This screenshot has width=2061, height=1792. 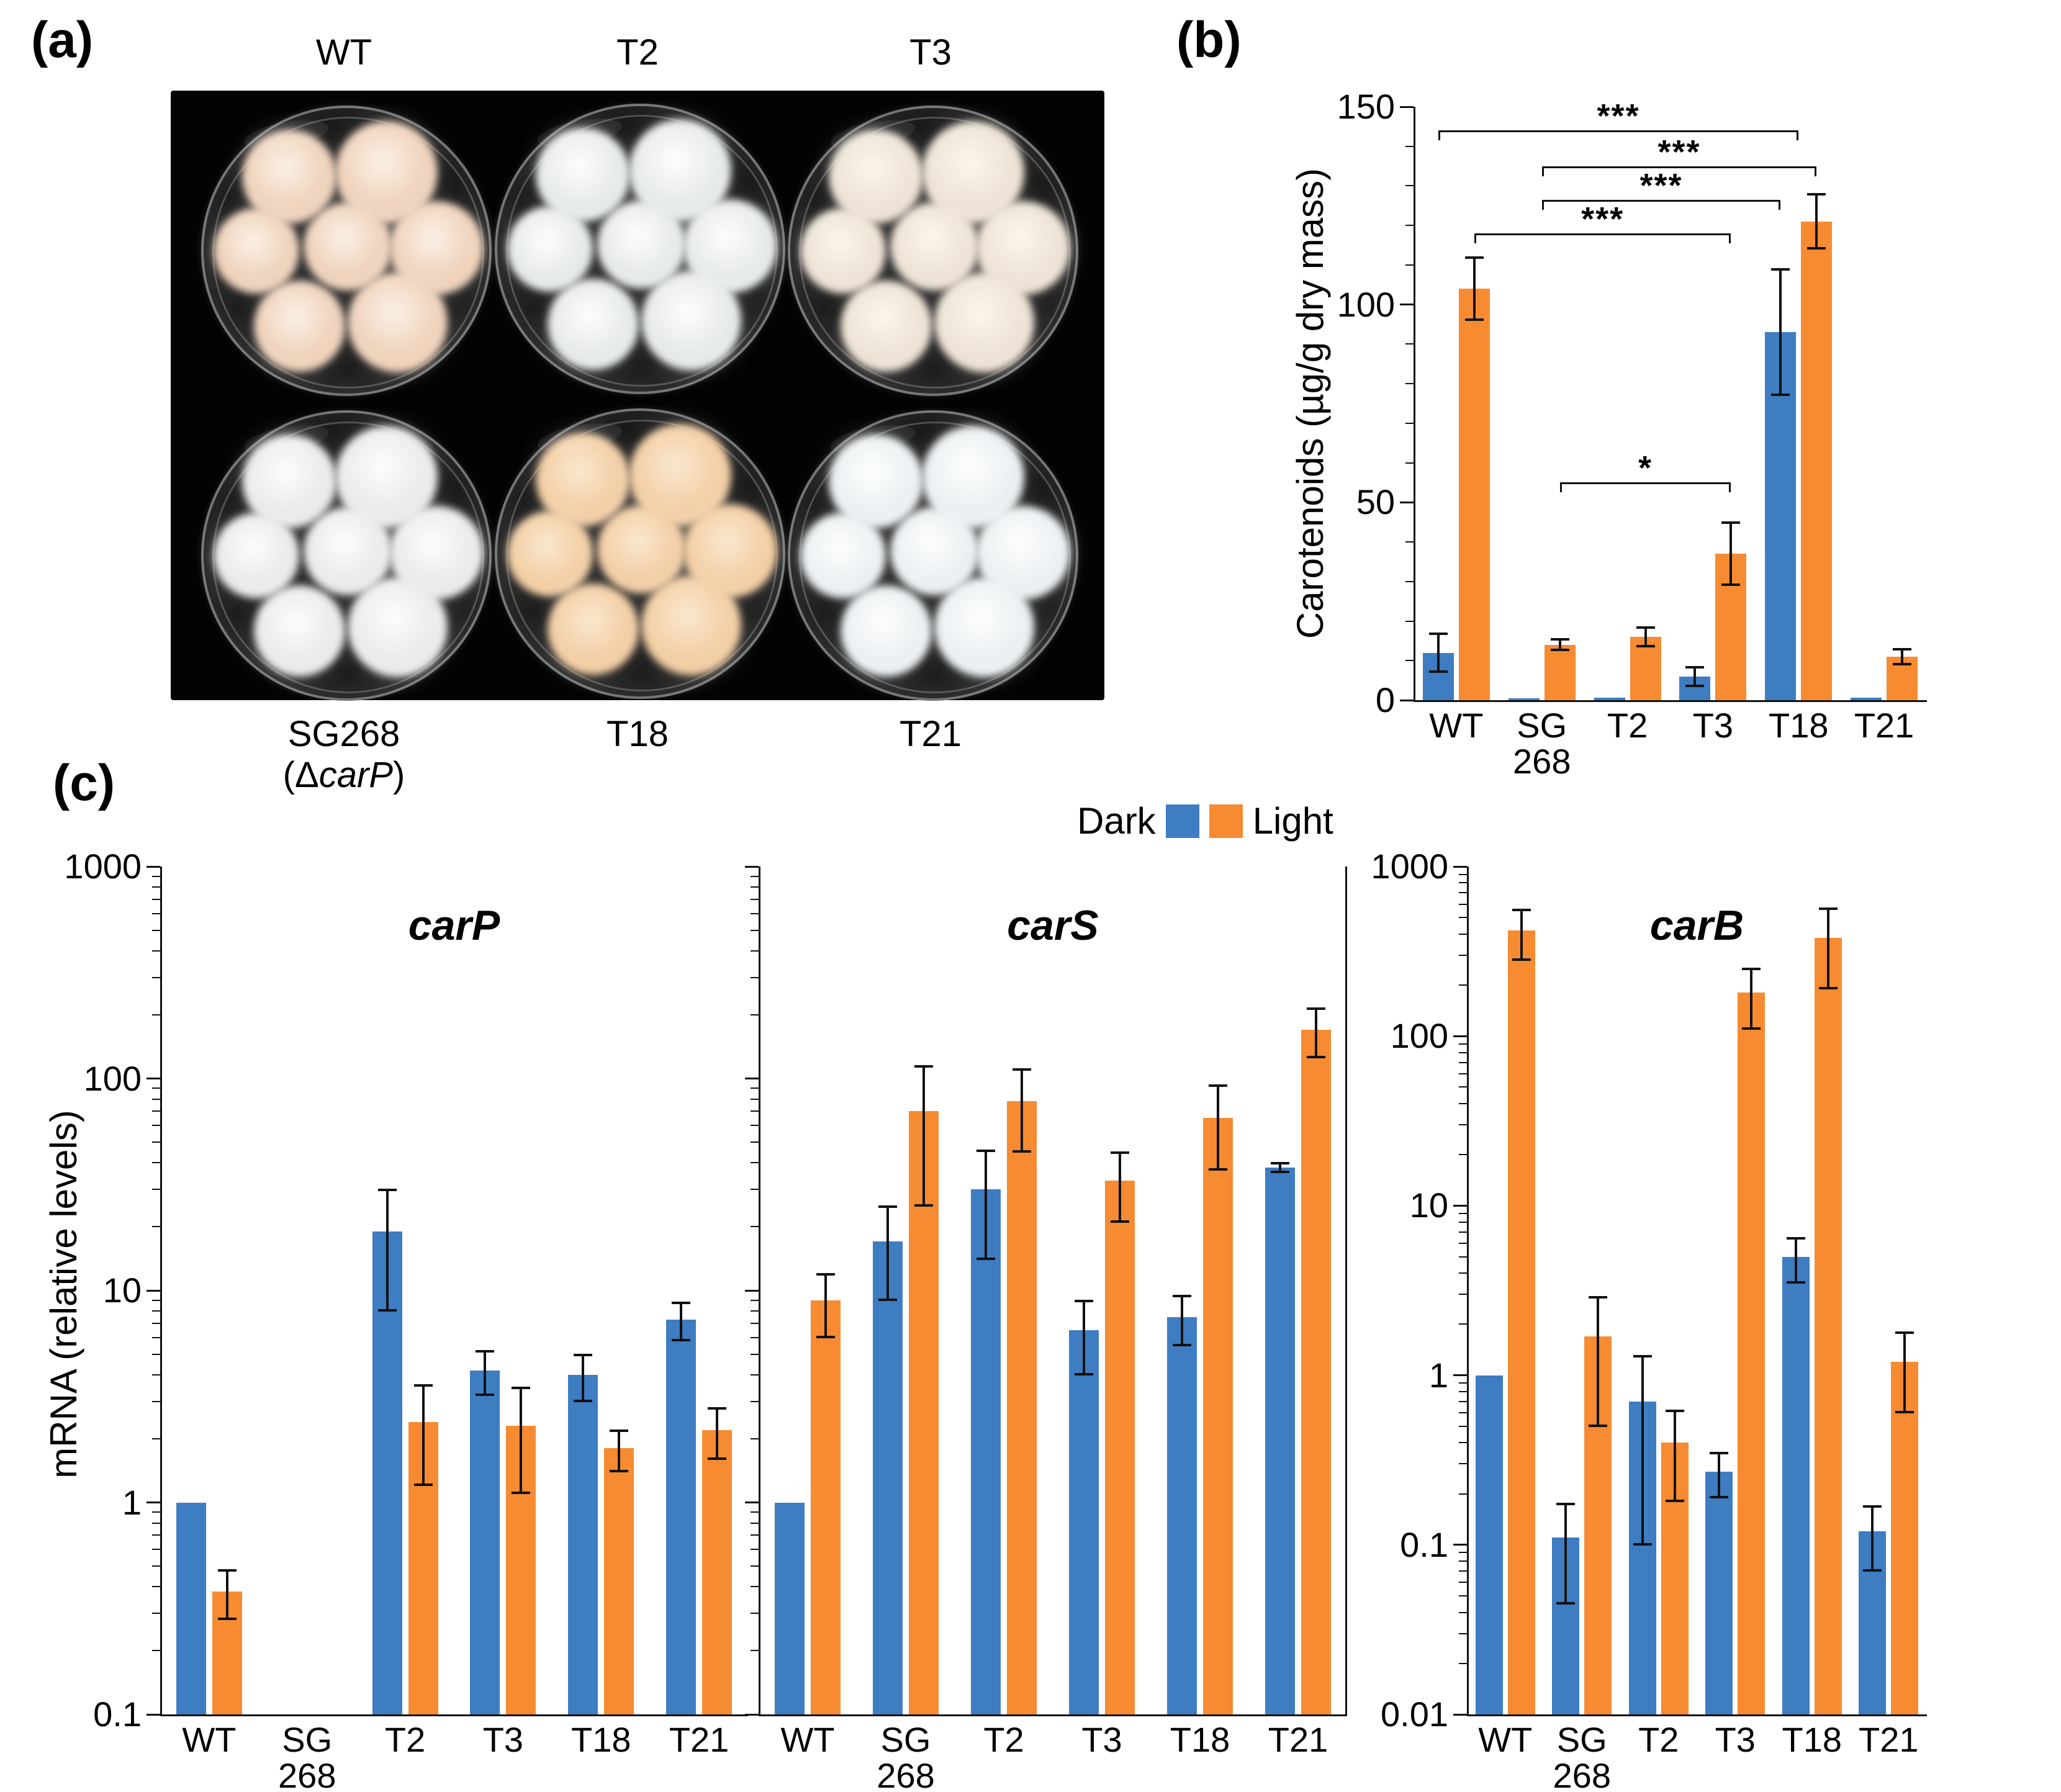 What do you see at coordinates (1424, 1544) in the screenshot?
I see `y-tick-label: 0.1` at bounding box center [1424, 1544].